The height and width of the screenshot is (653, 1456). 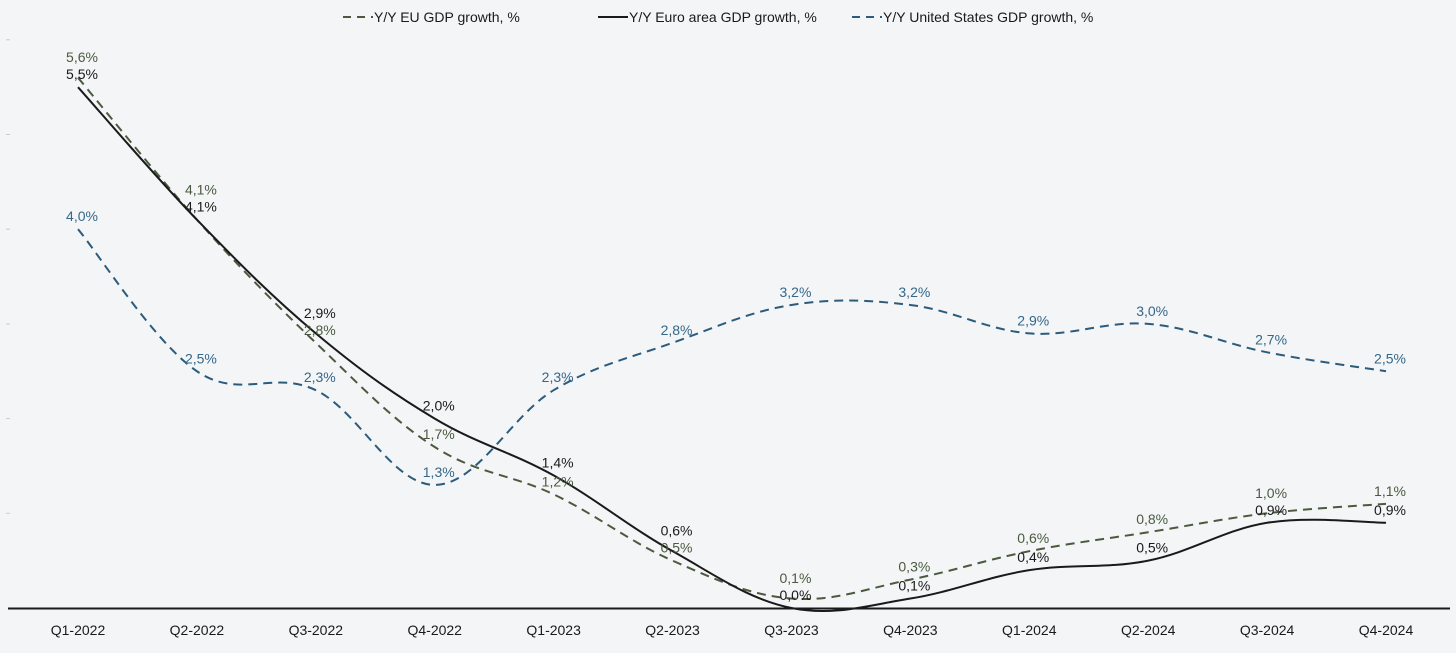 What do you see at coordinates (791, 630) in the screenshot?
I see `x-tick-label: Q3-2023` at bounding box center [791, 630].